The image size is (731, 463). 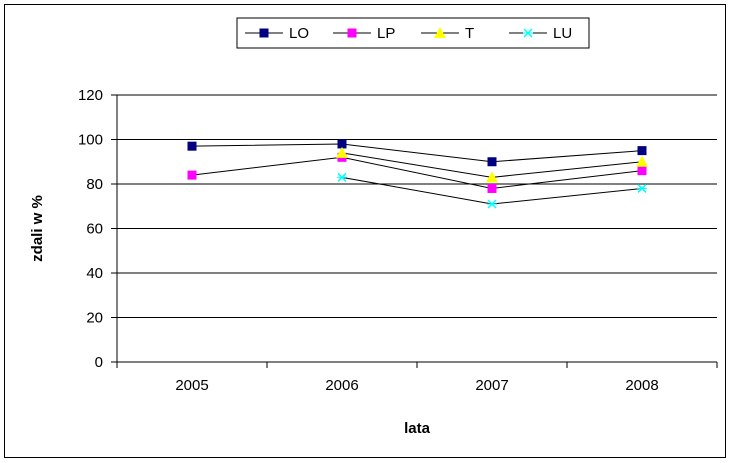 What do you see at coordinates (191, 385) in the screenshot?
I see `x-tick-label-2005: 2005` at bounding box center [191, 385].